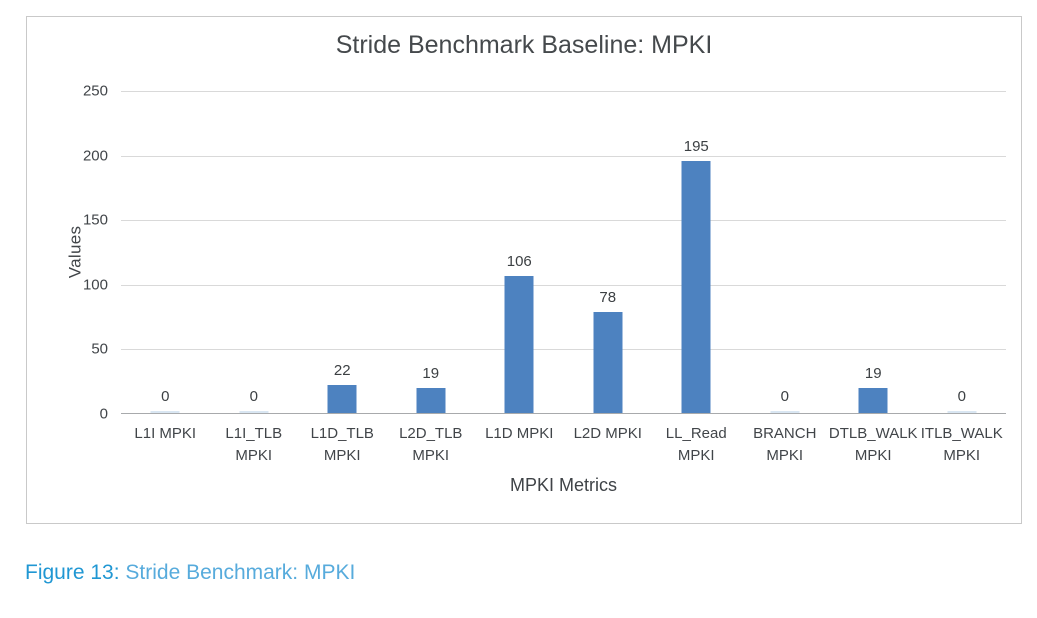 Image resolution: width=1037 pixels, height=618 pixels. Describe the element at coordinates (72, 572) in the screenshot. I see `figure-caption-label: Figure 13:` at that location.